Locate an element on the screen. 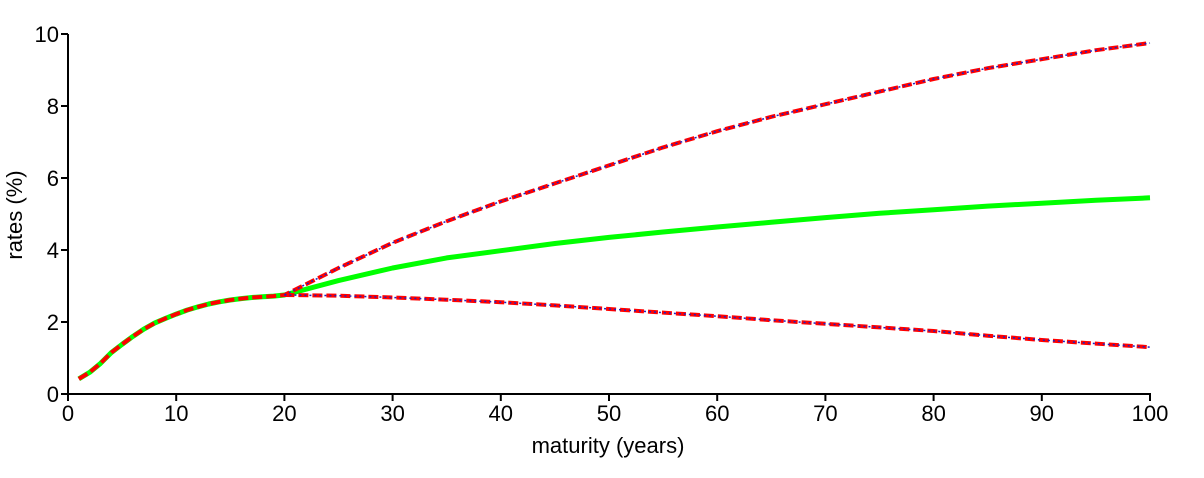 The width and height of the screenshot is (1204, 478). x-ticks: 0 10 20 30 40 50 60 70 80 90 100 is located at coordinates (615, 410).